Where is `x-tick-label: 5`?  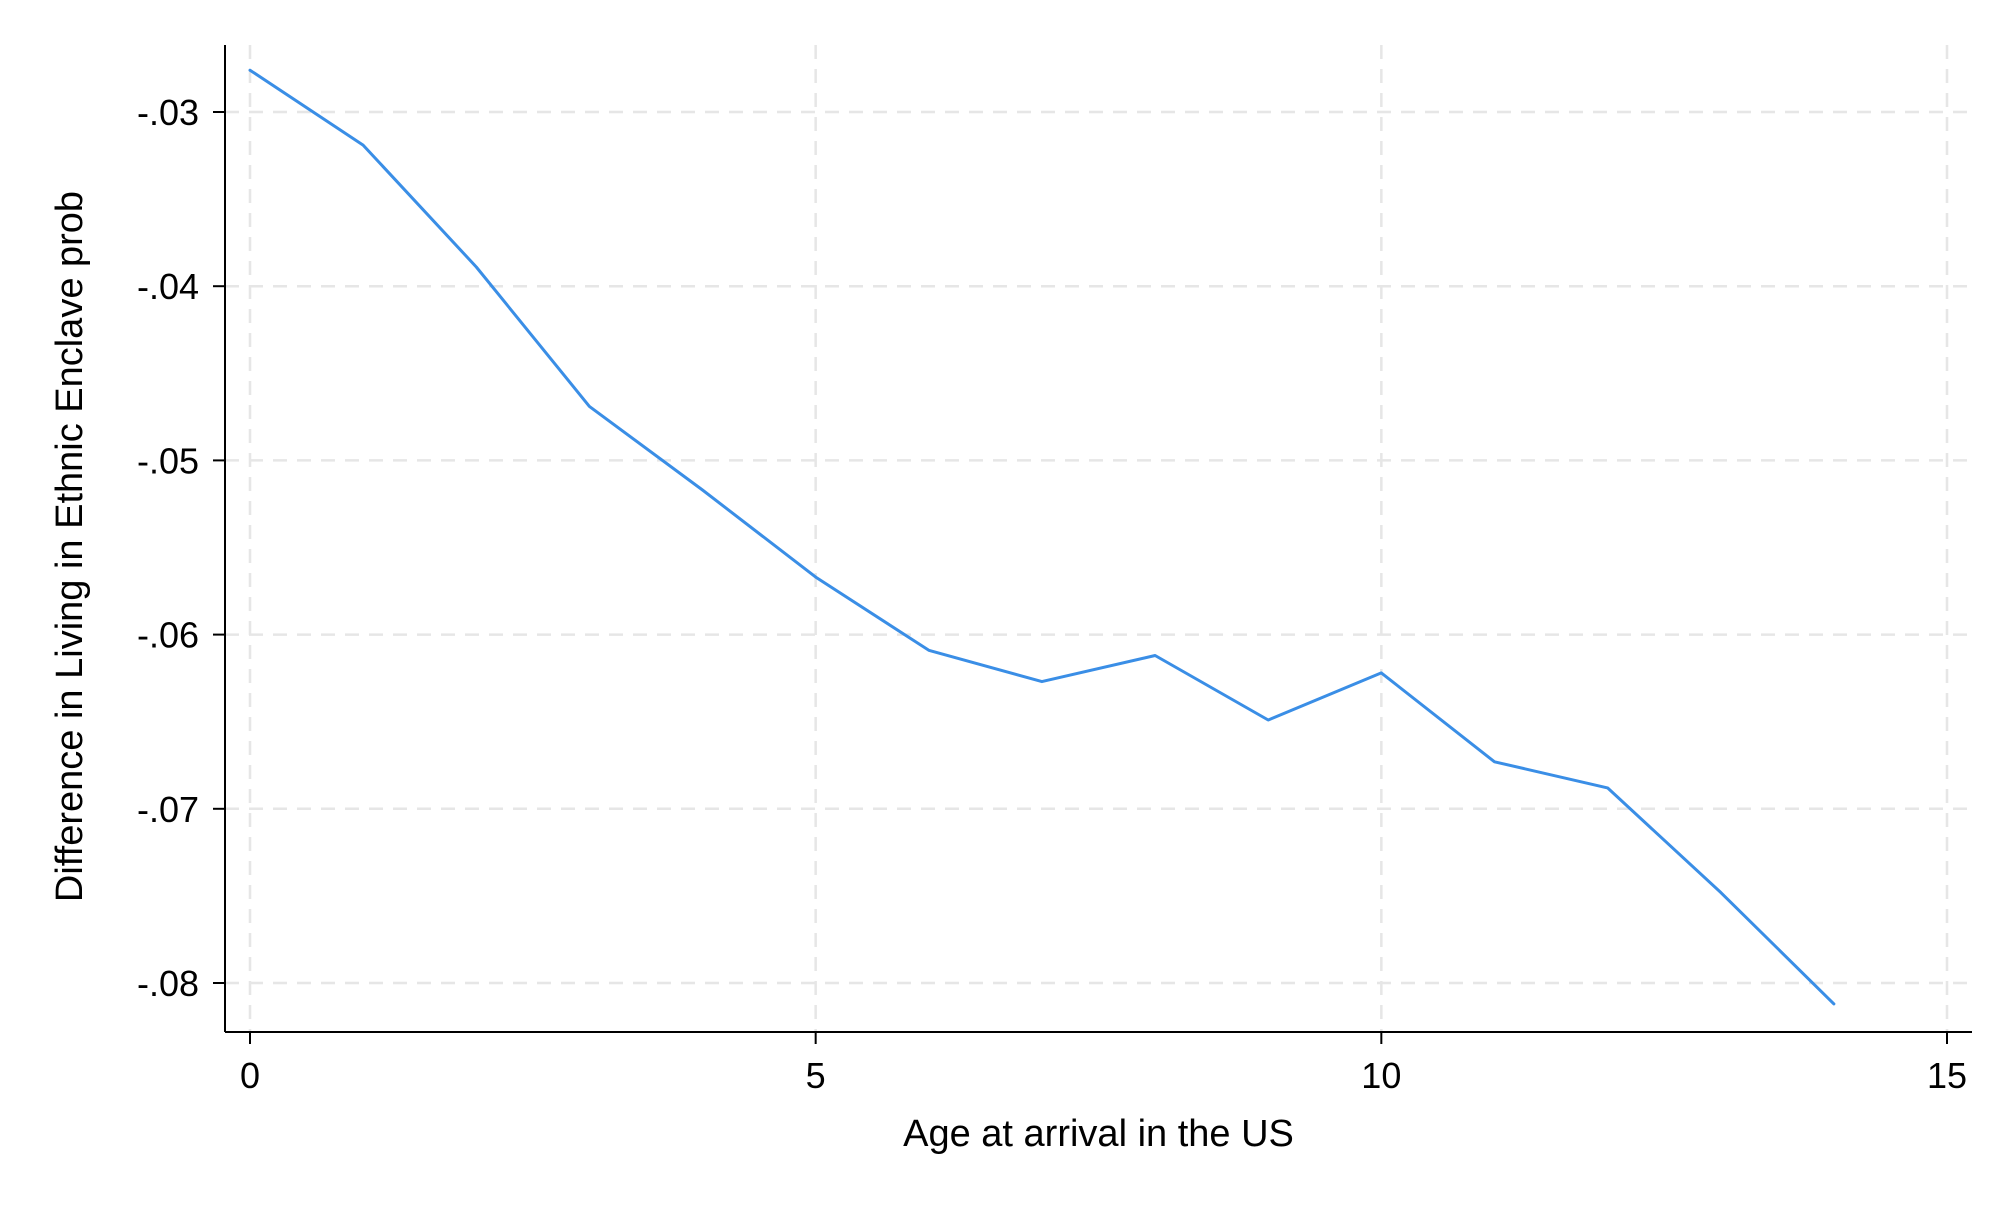
x-tick-label: 5 is located at coordinates (816, 1075).